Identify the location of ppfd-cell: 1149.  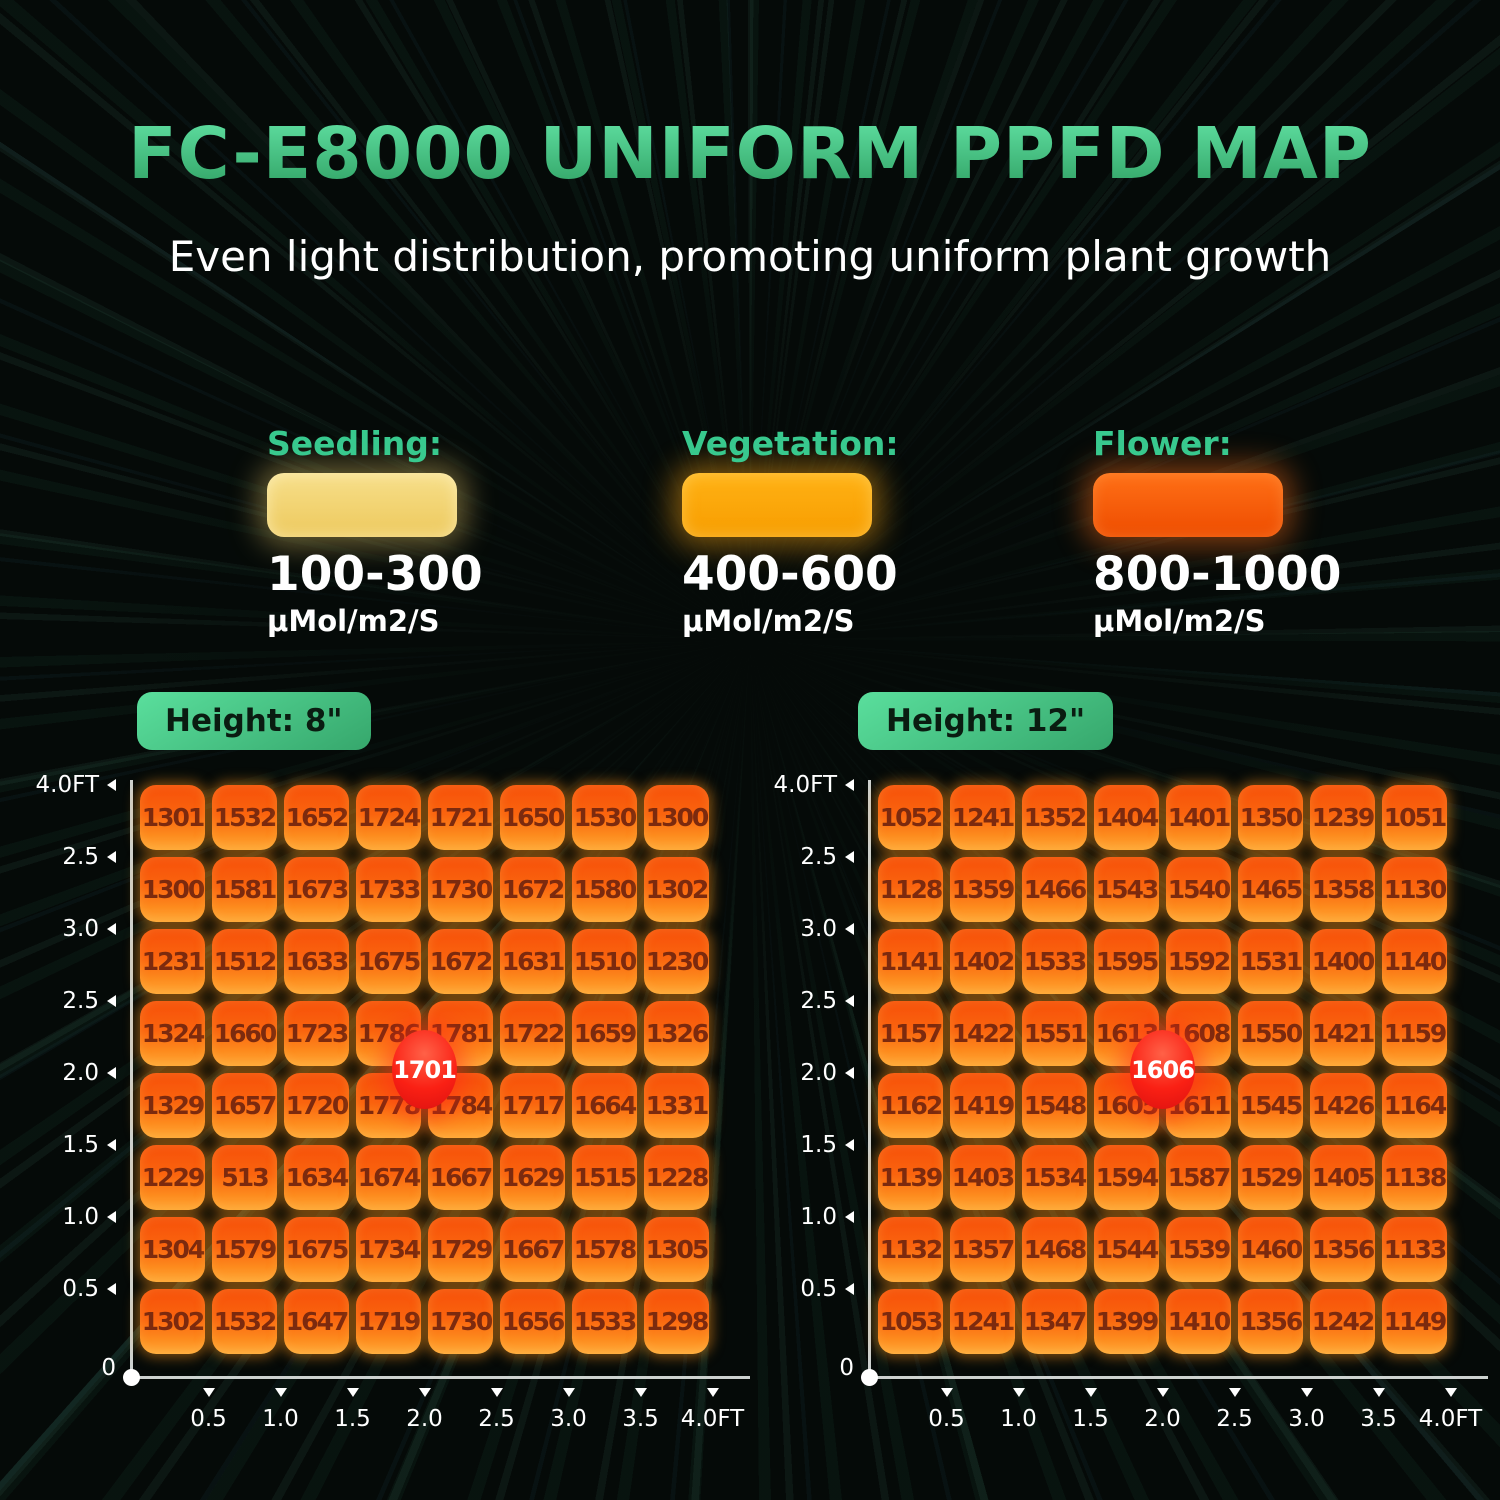
(1414, 1321).